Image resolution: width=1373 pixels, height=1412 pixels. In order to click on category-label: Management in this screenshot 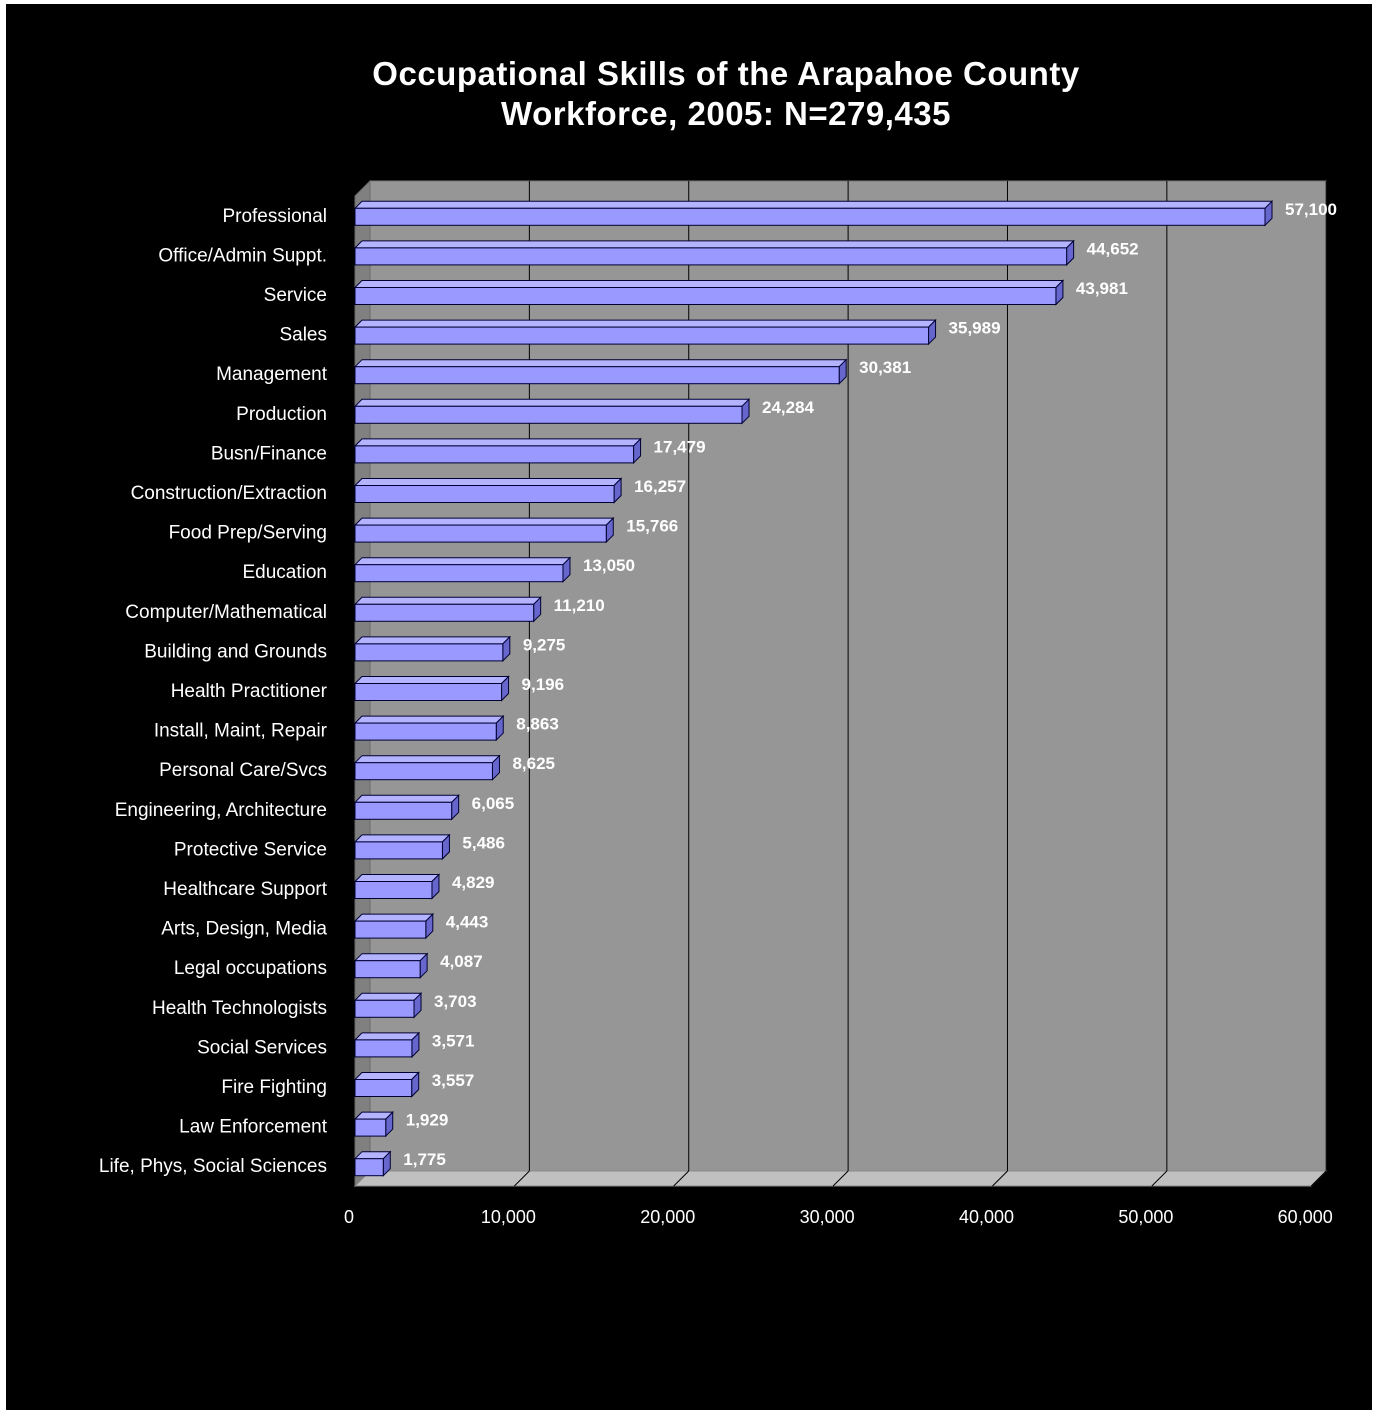, I will do `click(272, 374)`.